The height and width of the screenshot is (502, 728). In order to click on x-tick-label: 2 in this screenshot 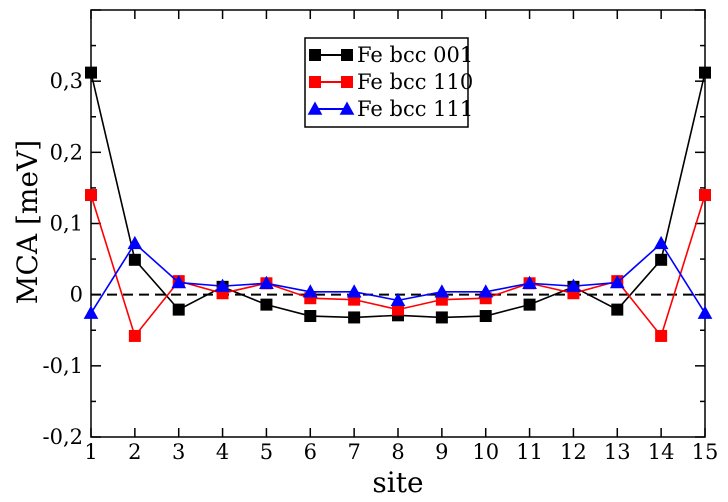, I will do `click(134, 452)`.